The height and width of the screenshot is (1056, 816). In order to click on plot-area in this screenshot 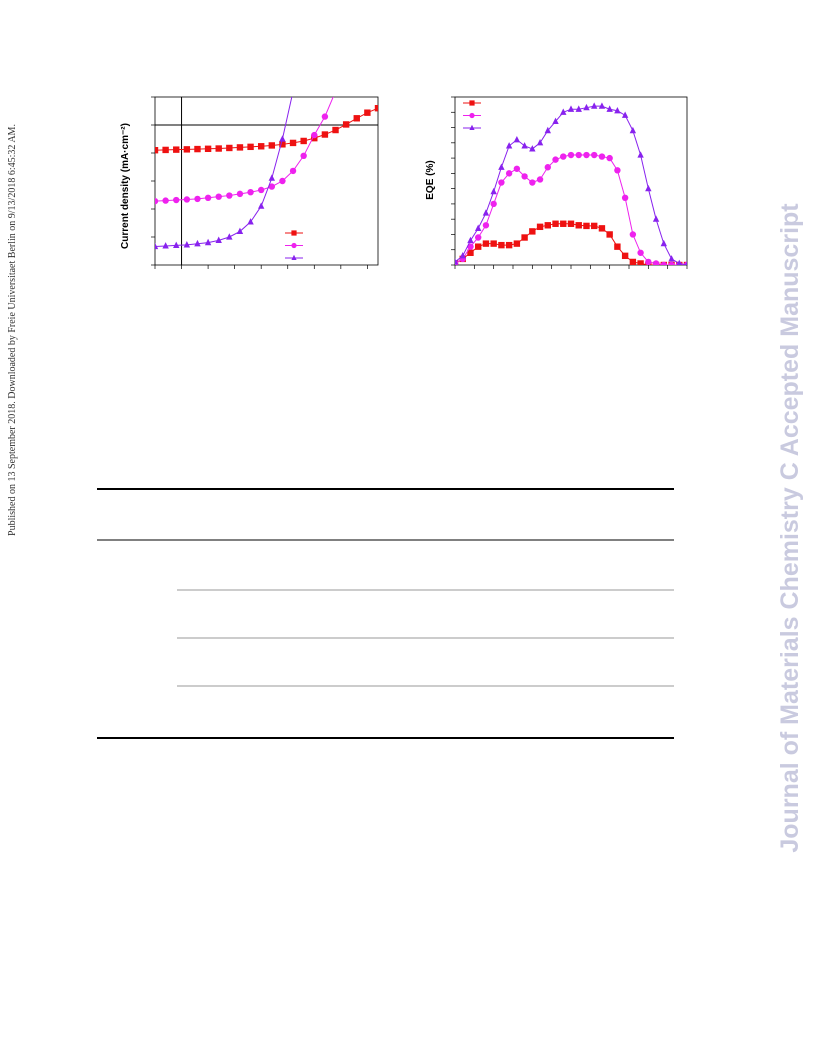, I will do `click(571, 183)`.